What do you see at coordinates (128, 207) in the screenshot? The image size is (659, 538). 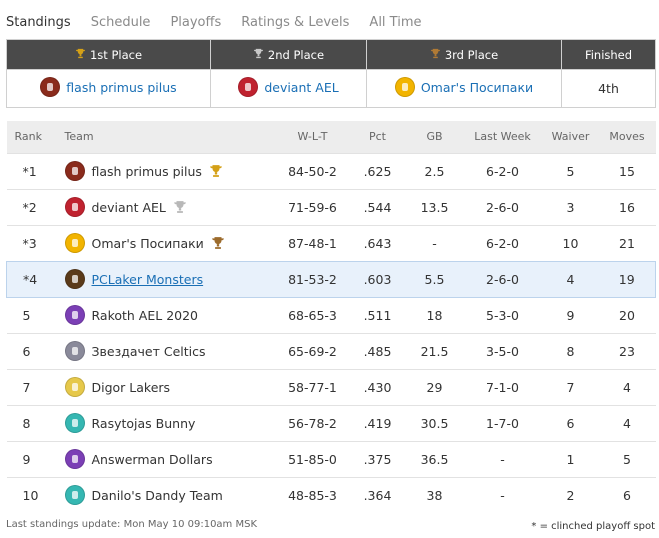 I see `team-name-link: deviant AEL` at bounding box center [128, 207].